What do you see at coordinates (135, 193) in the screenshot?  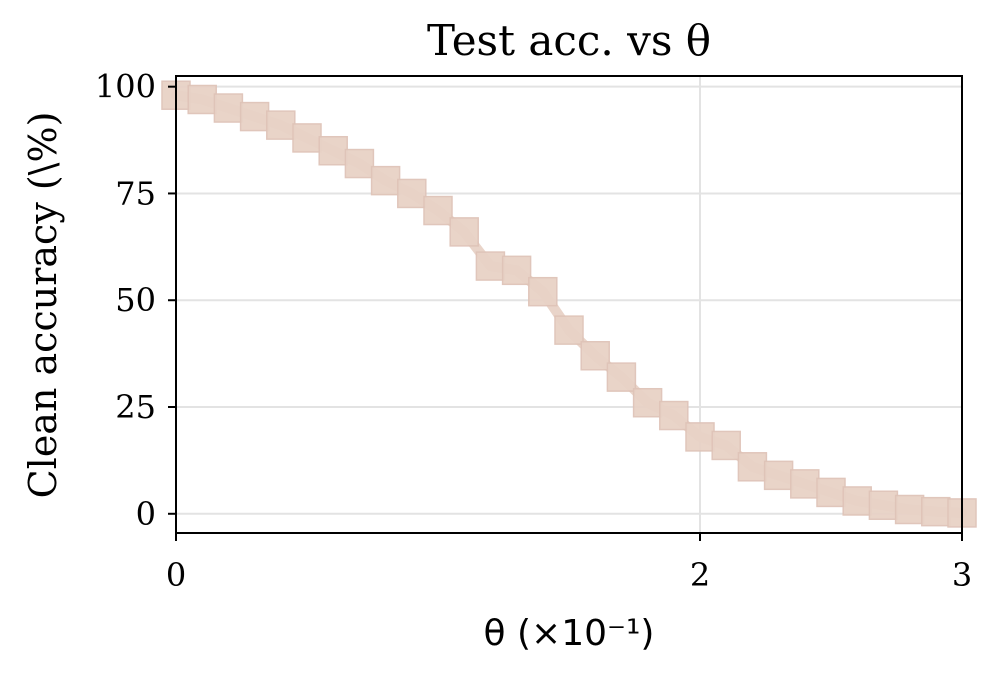 I see `y-tick-label: 75` at bounding box center [135, 193].